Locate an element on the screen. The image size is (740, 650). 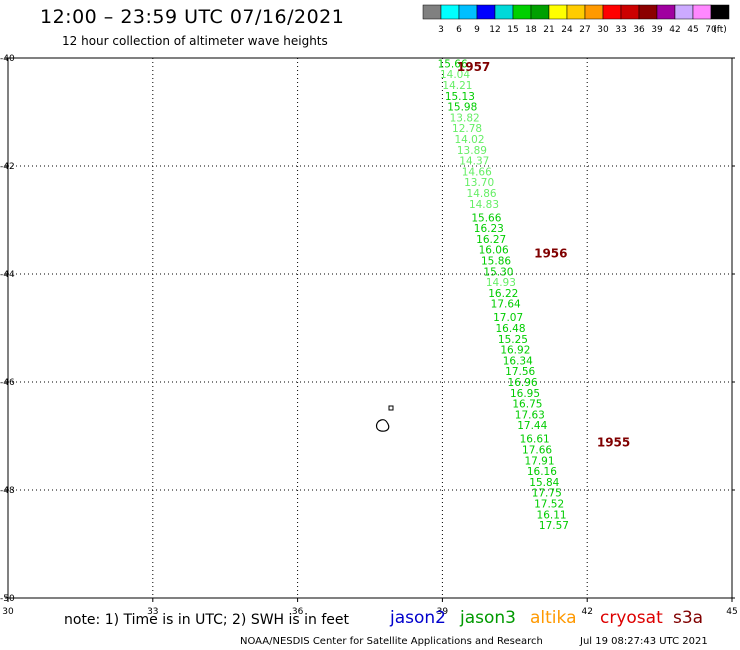
legend-altika: altika is located at coordinates (553, 618).